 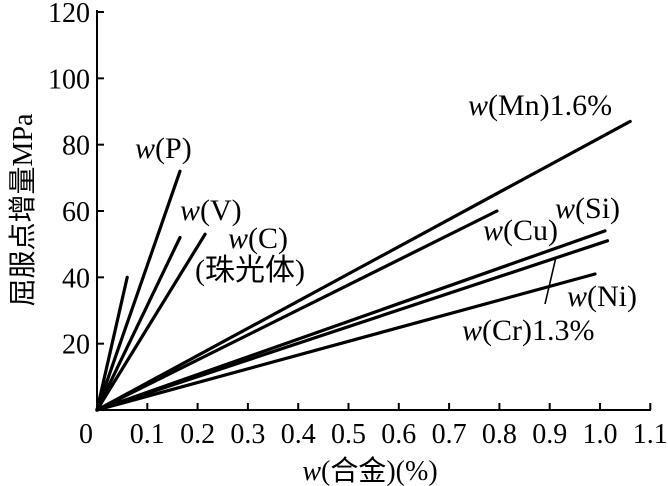 What do you see at coordinates (163, 148) in the screenshot?
I see `series-label-p: w(P)` at bounding box center [163, 148].